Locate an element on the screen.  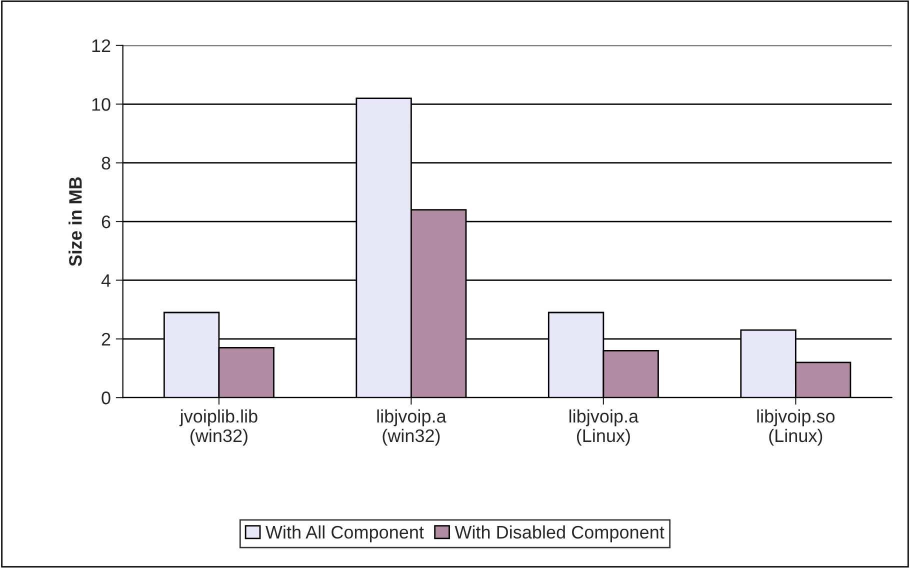
x-tick-label: libjvoip.a (Linux) is located at coordinates (604, 427).